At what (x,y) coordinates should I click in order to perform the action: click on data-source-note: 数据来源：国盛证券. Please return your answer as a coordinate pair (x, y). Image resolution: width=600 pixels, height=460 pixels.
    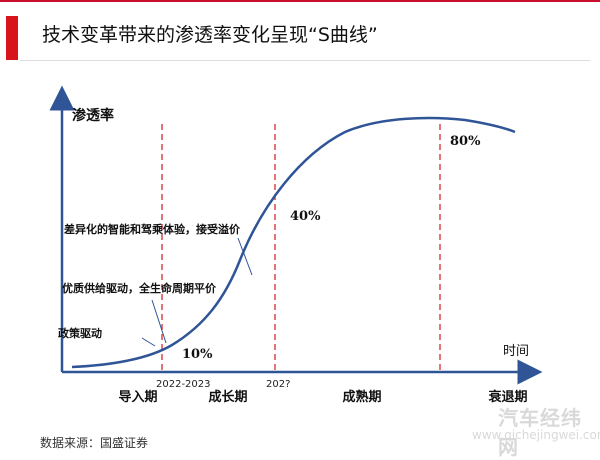
    Looking at the image, I should click on (94, 443).